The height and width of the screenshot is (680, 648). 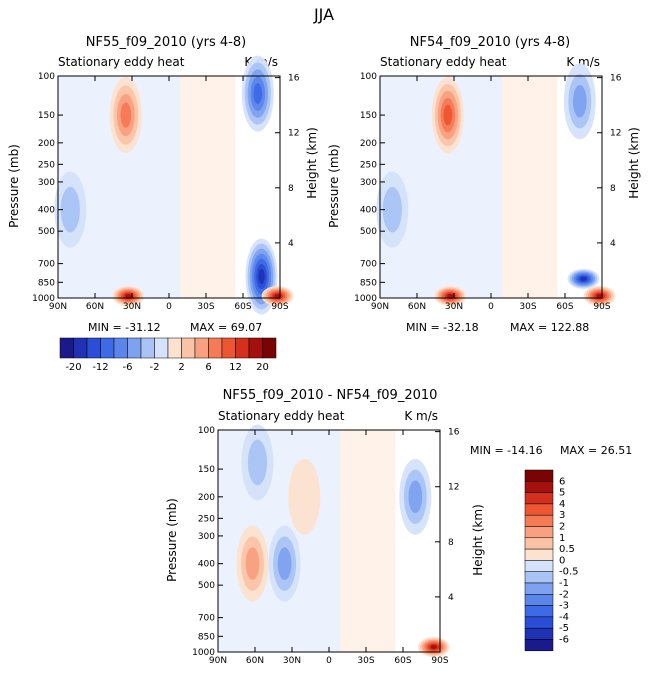 I want to click on colorbar-label: 1, so click(x=562, y=538).